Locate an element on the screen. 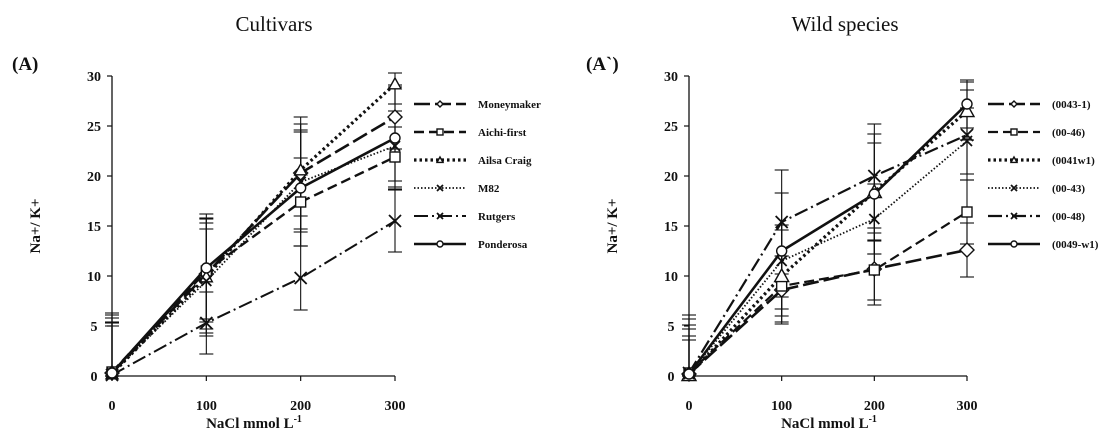 This screenshot has width=1110, height=438. cultivars-legend-label: Moneymaker is located at coordinates (509, 105).